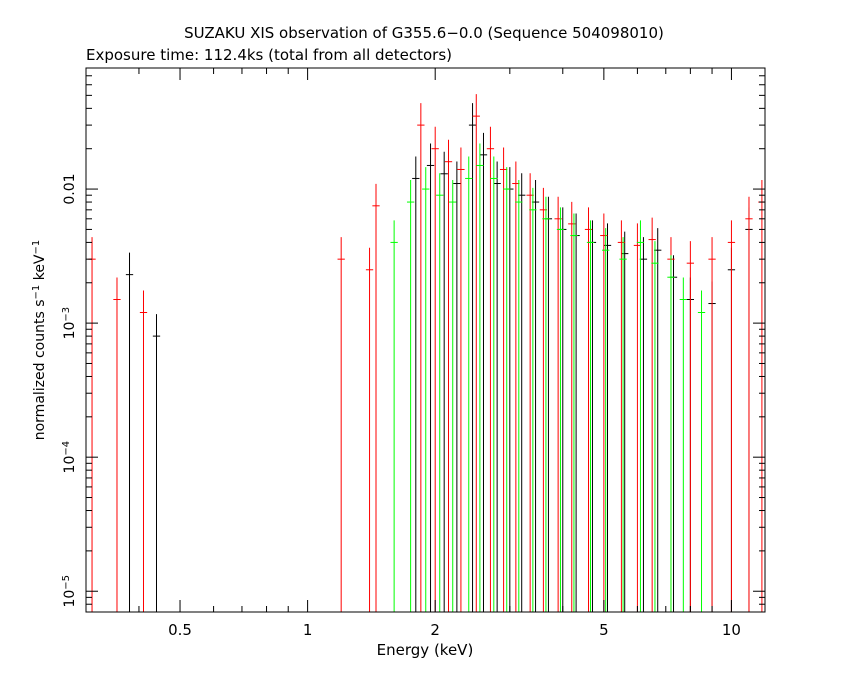 The height and width of the screenshot is (680, 850). I want to click on x-tick-label: 2, so click(435, 630).